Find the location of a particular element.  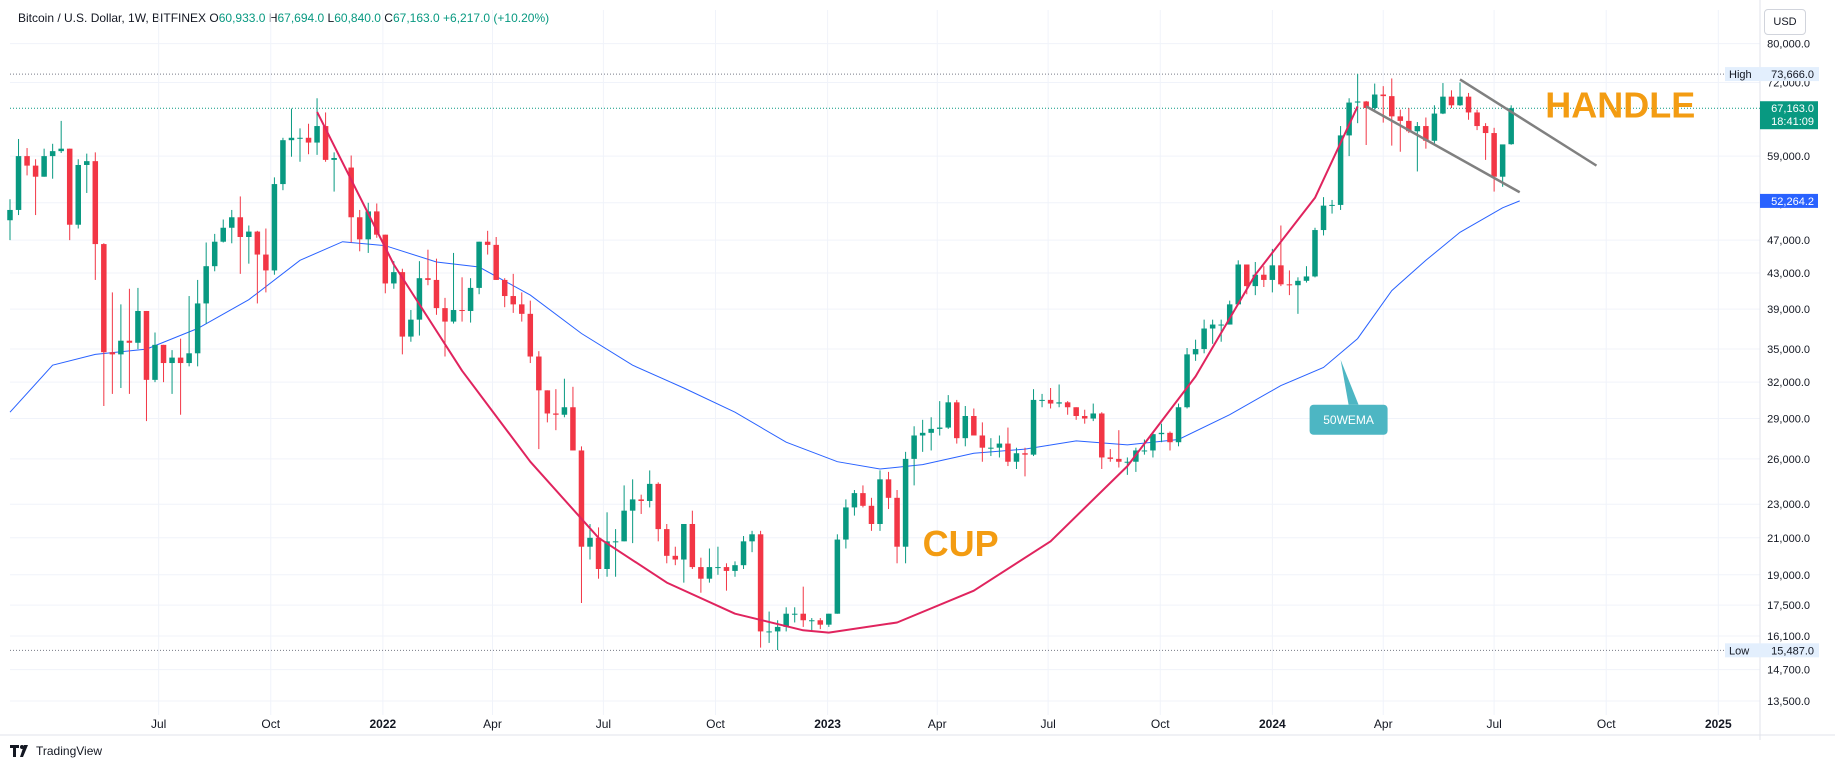

tradingview-brand: TradingView is located at coordinates (56, 751).